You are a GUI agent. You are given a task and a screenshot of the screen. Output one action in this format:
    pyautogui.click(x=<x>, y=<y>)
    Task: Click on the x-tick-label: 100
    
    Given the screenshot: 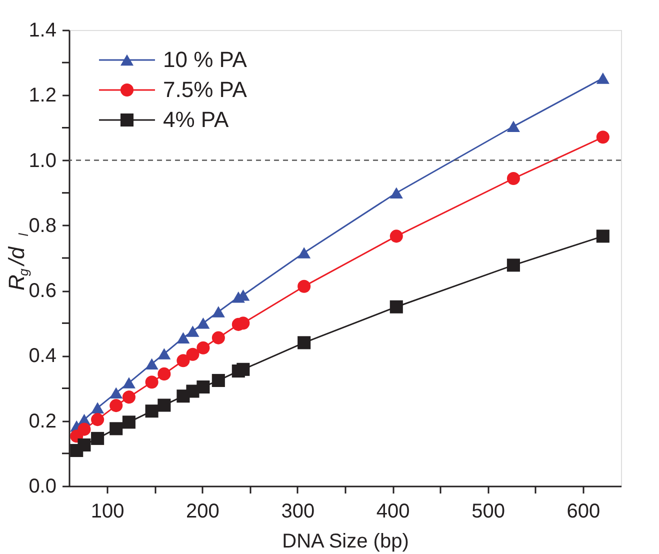 What is the action you would take?
    pyautogui.click(x=107, y=511)
    